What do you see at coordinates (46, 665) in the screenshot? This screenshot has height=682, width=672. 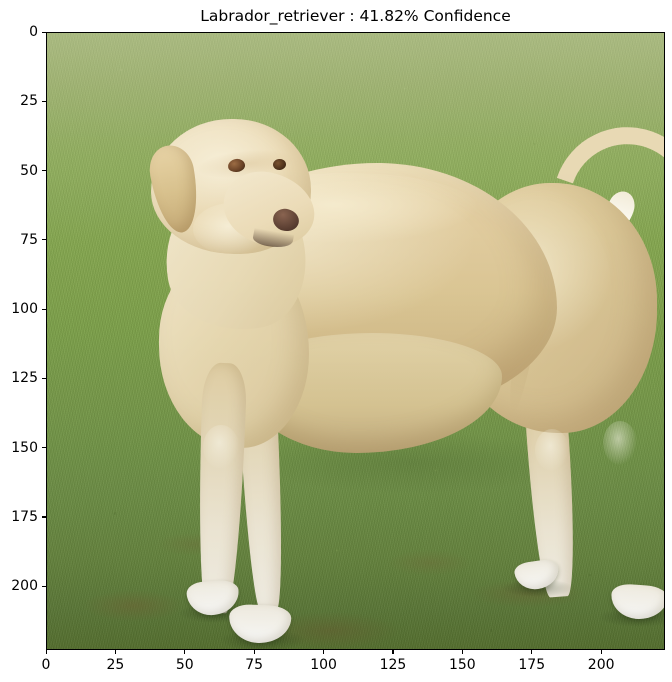 I see `x-tick-label: 0` at bounding box center [46, 665].